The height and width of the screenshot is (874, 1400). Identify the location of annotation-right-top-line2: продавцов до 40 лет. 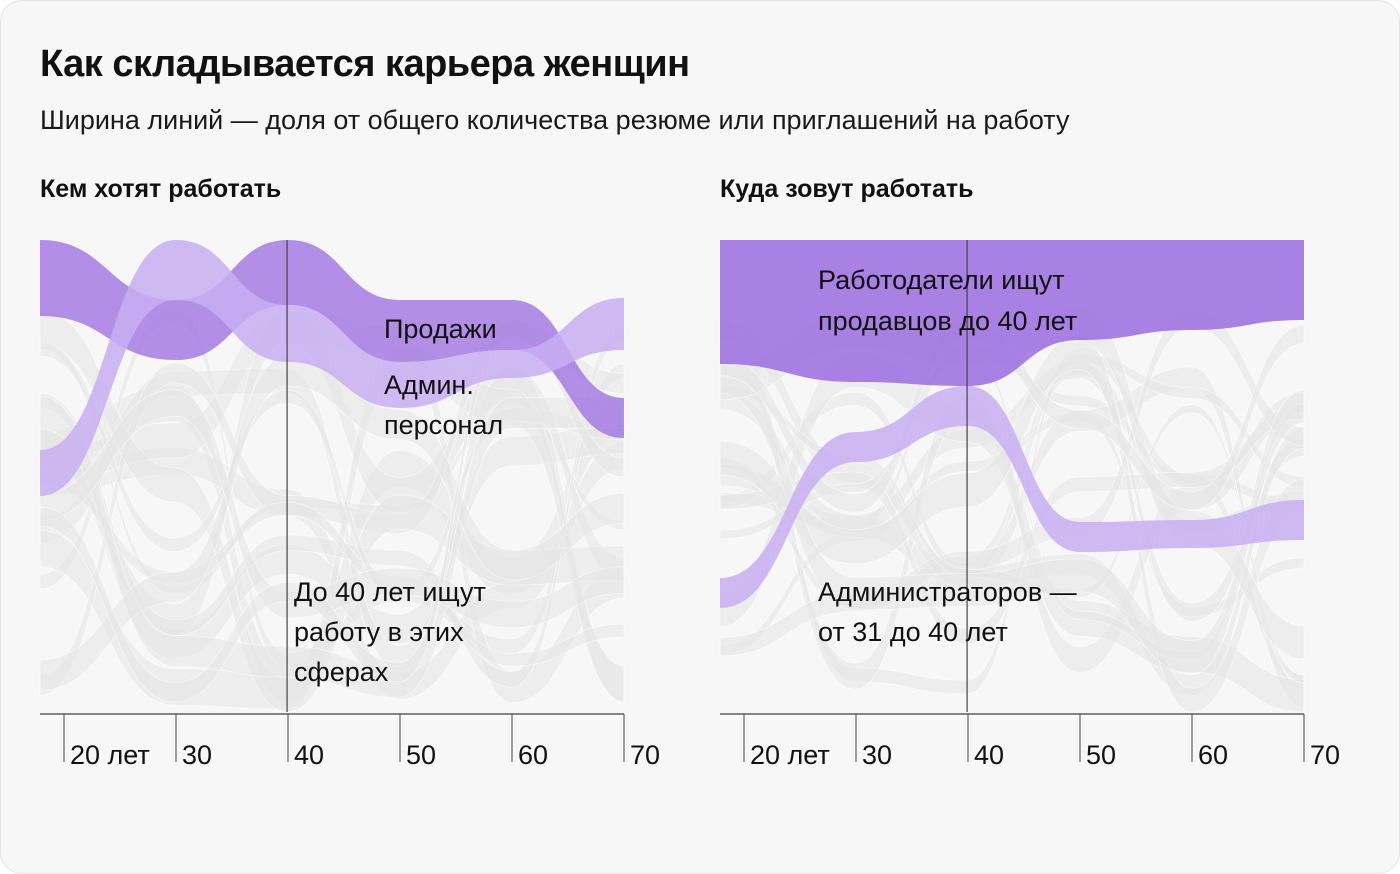
(947, 321).